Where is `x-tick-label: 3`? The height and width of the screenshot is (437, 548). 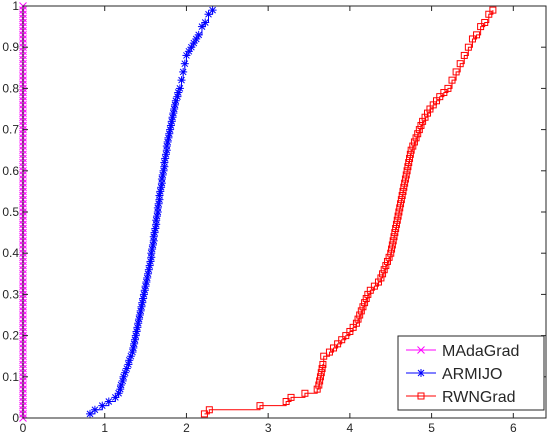 x-tick-label: 3 is located at coordinates (268, 428).